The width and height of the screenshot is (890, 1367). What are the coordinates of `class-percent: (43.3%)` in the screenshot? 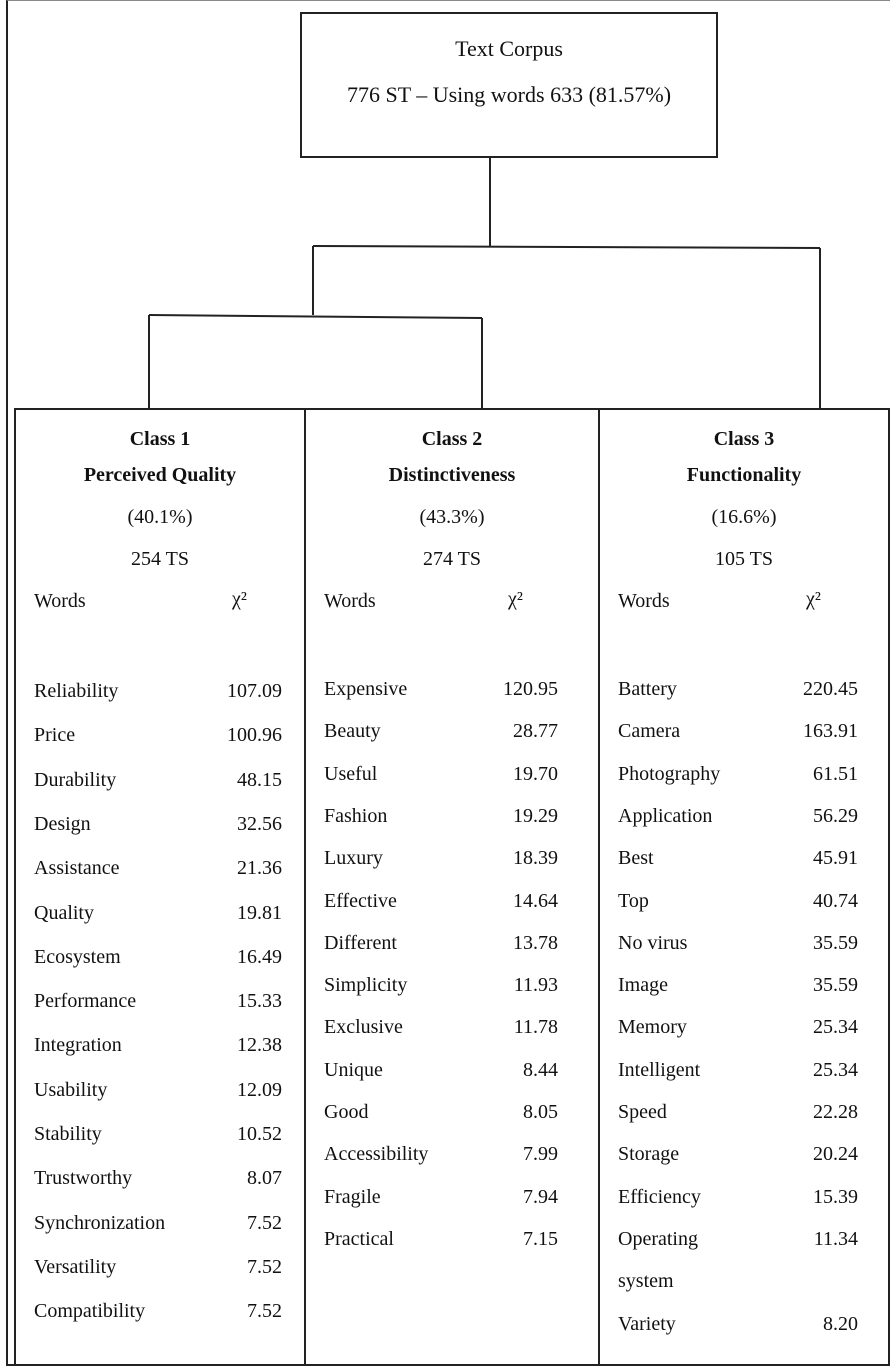 It's located at (452, 517).